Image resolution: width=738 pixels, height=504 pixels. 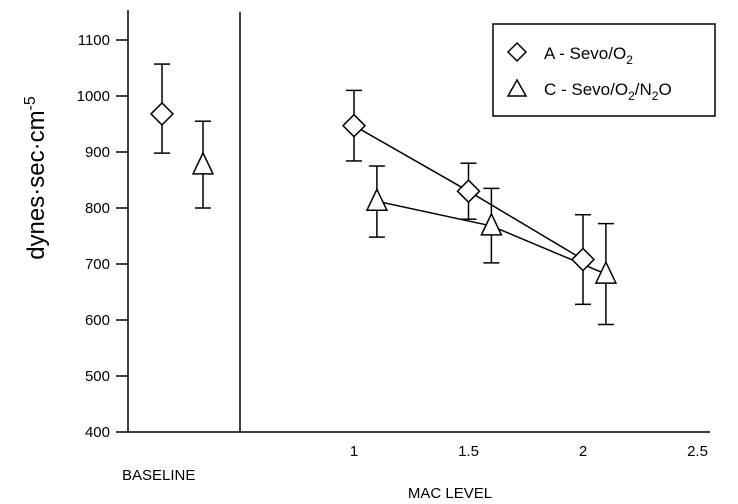 What do you see at coordinates (102, 236) in the screenshot?
I see `y-ticks: 1100 1000 900 800 700 600 500 400` at bounding box center [102, 236].